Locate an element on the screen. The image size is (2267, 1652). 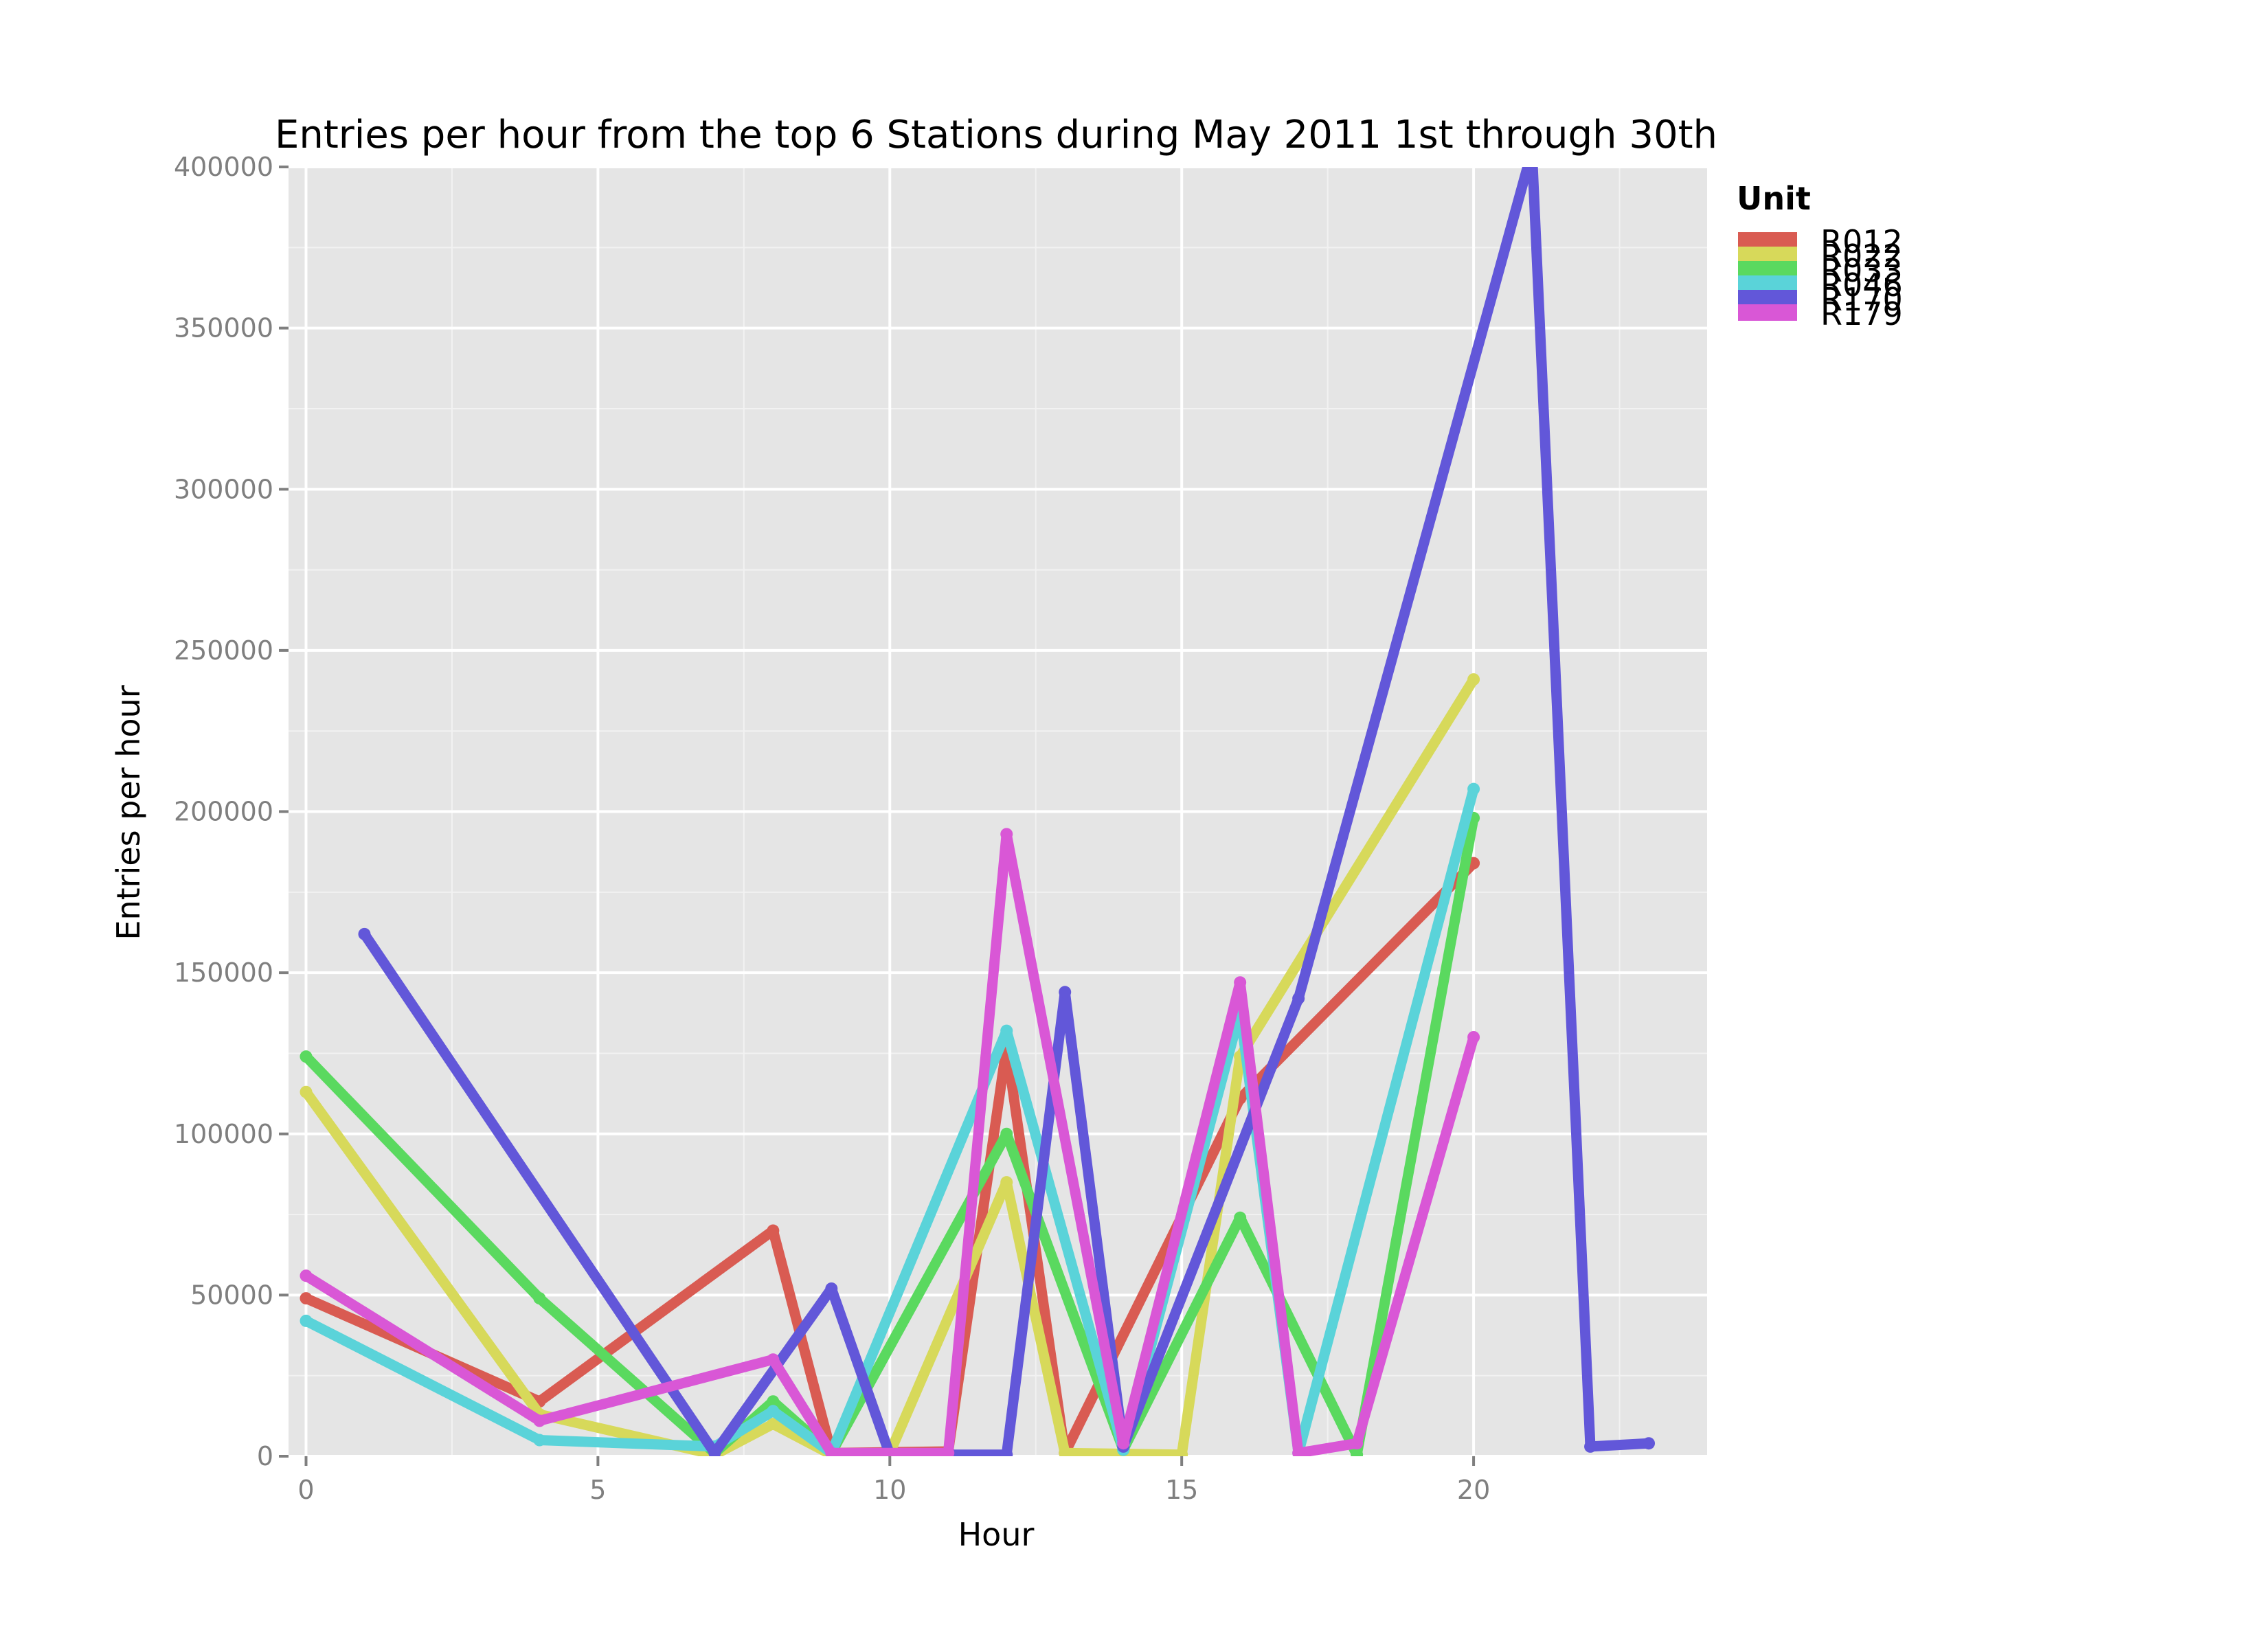
legend-item-r046: R046 is located at coordinates (1820, 285).